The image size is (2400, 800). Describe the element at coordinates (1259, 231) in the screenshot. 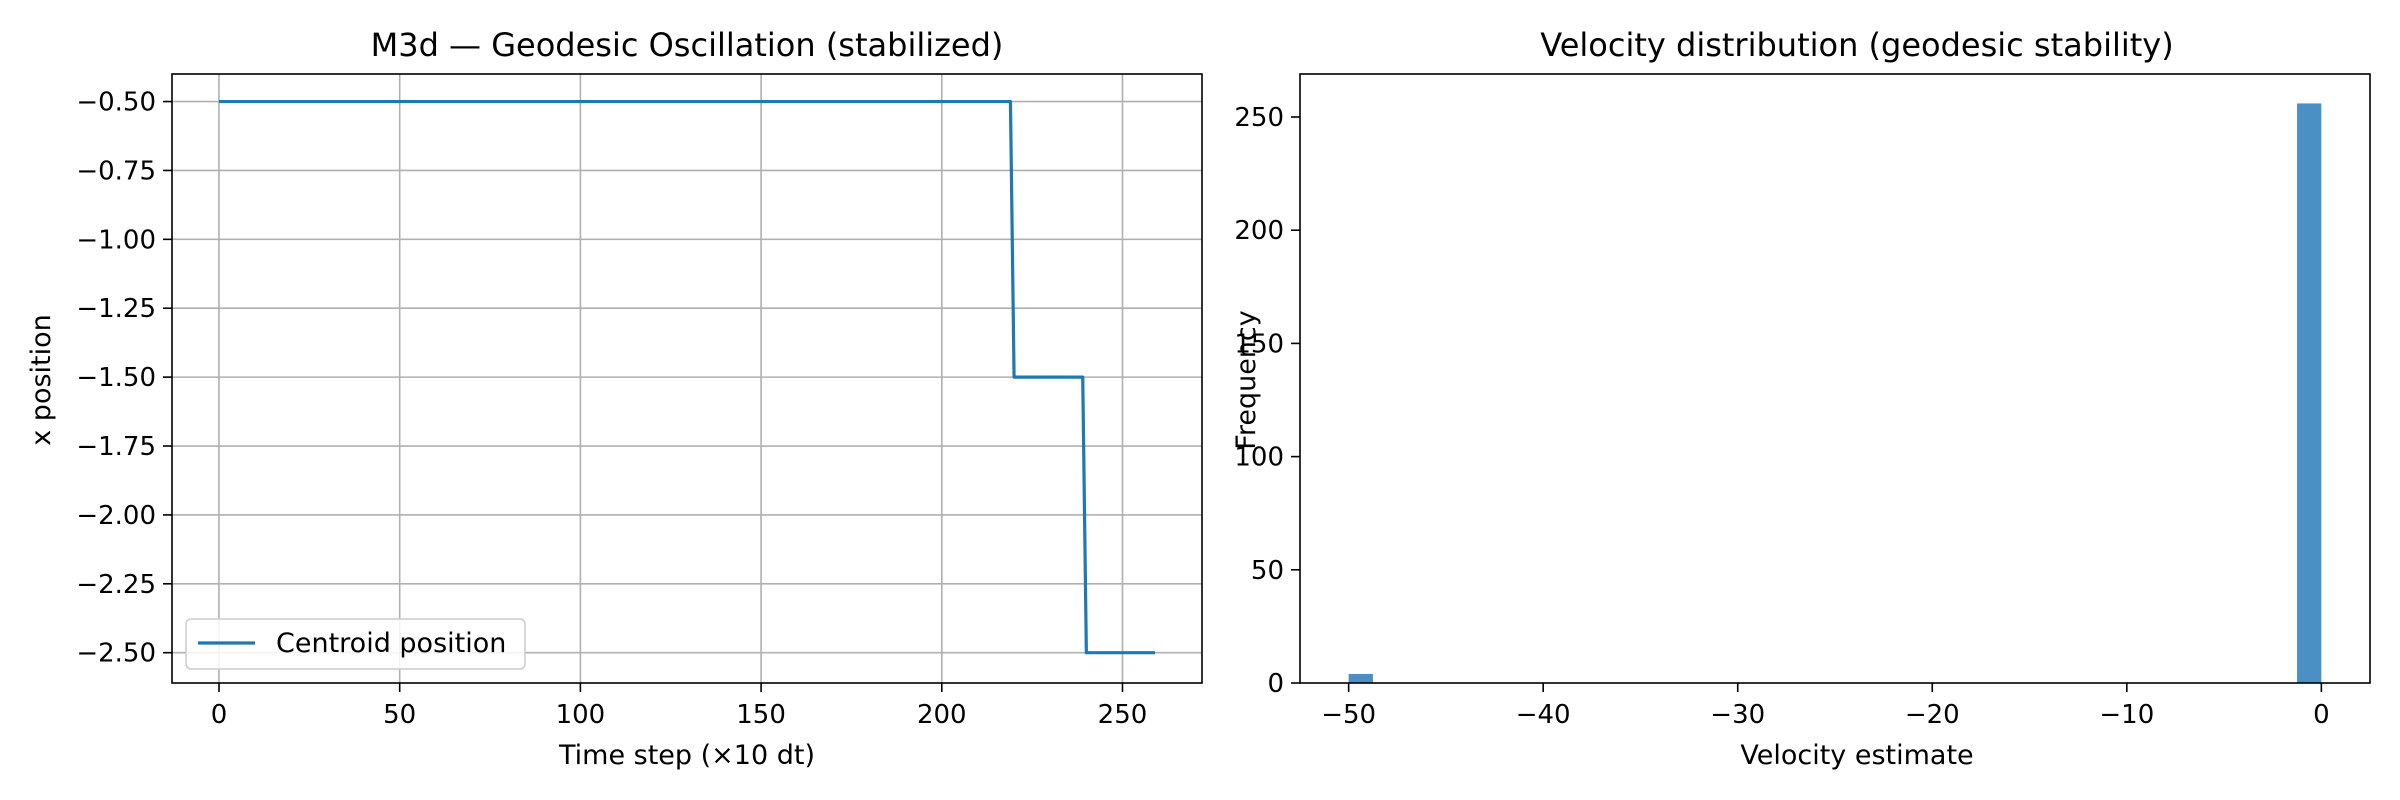

I see `y-tick-label: 200` at that location.